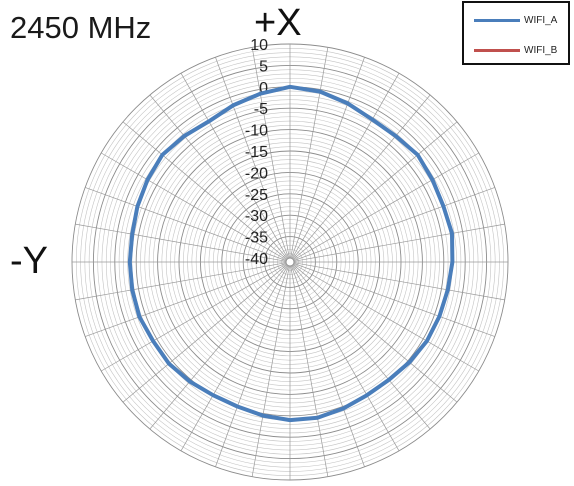 The width and height of the screenshot is (574, 486). I want to click on legend-item-wifi-b: WIFI_B, so click(515, 50).